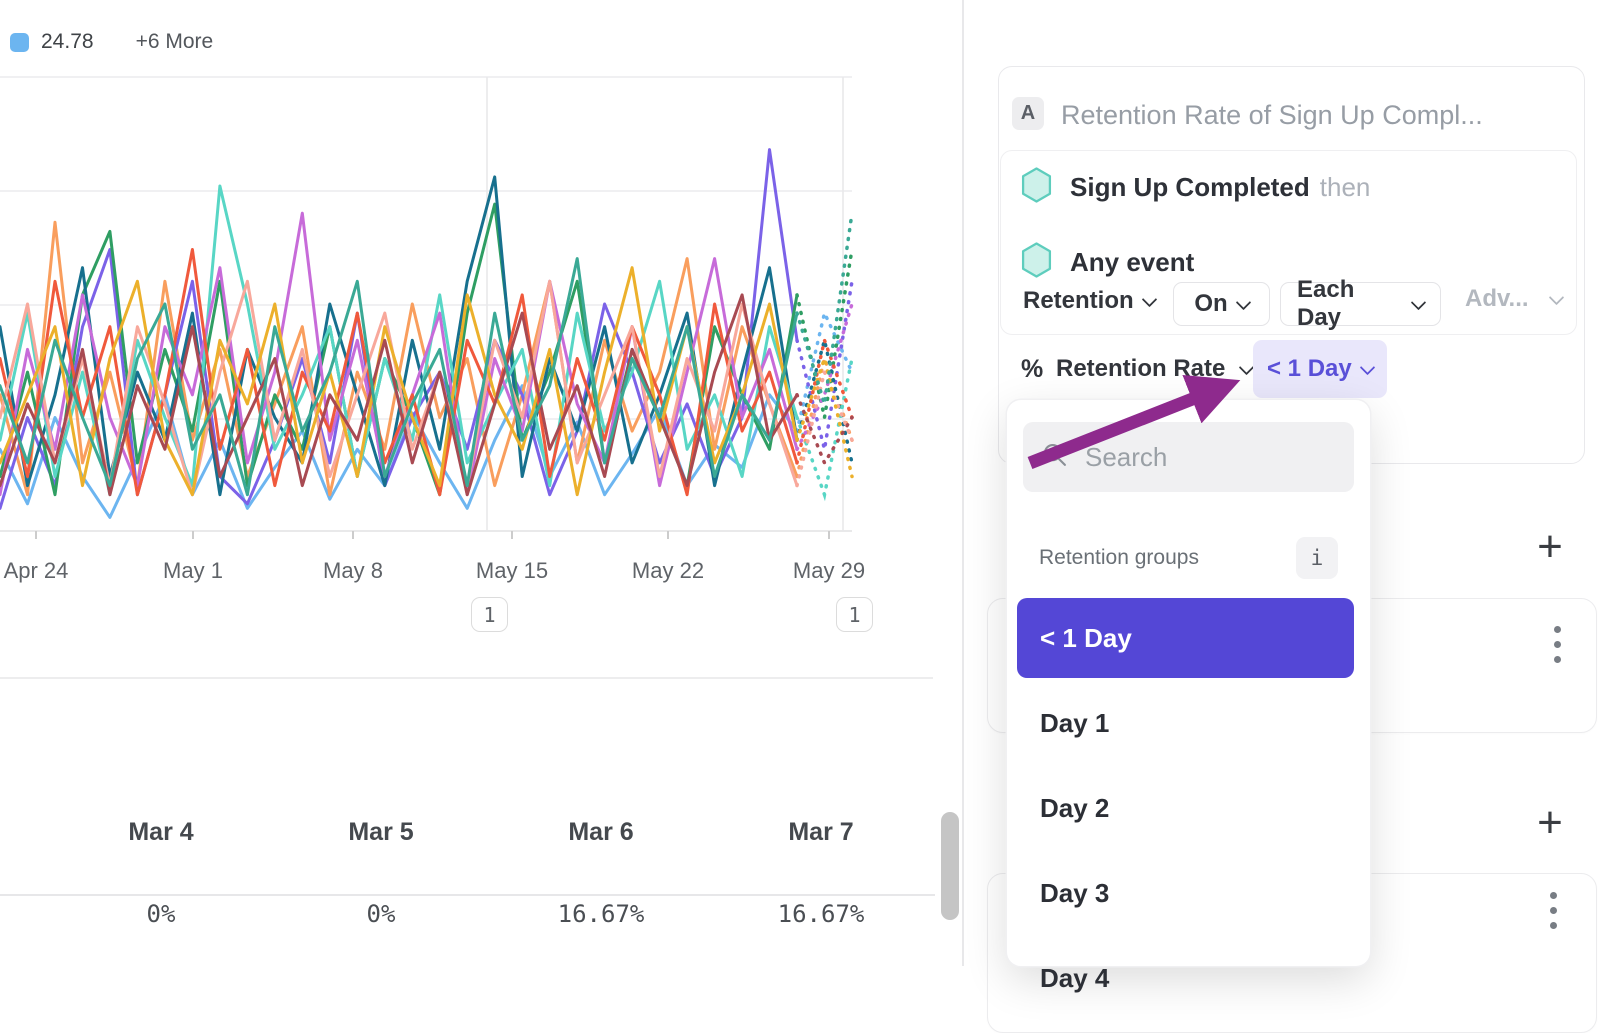 This screenshot has height=1033, width=1616. I want to click on menu-item-day-1: Day 1, so click(1075, 722).